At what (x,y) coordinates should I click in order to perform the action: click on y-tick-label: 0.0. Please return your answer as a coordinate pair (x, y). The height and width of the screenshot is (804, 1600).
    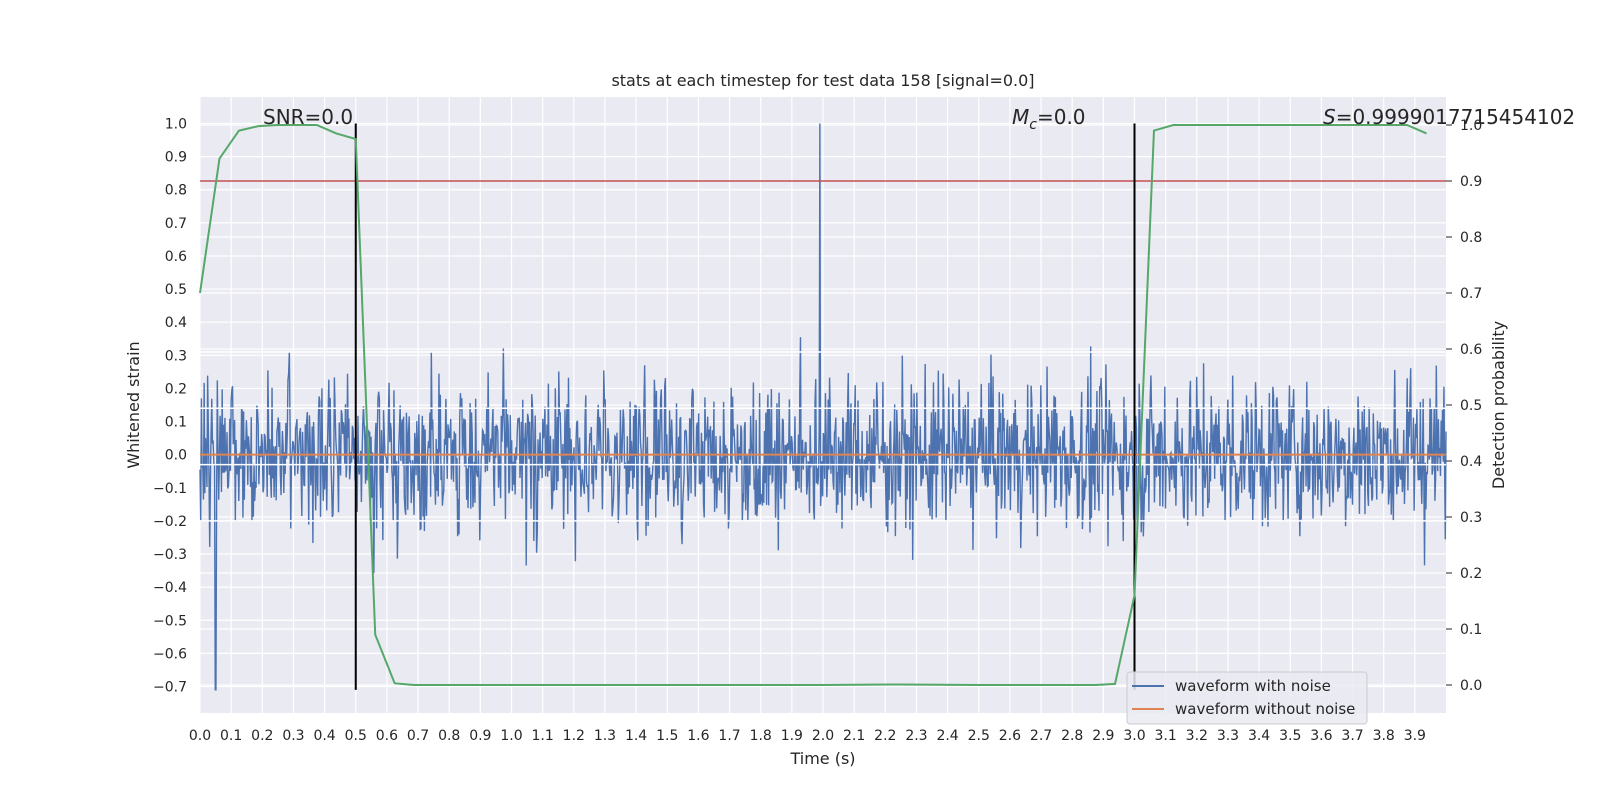
    Looking at the image, I should click on (176, 456).